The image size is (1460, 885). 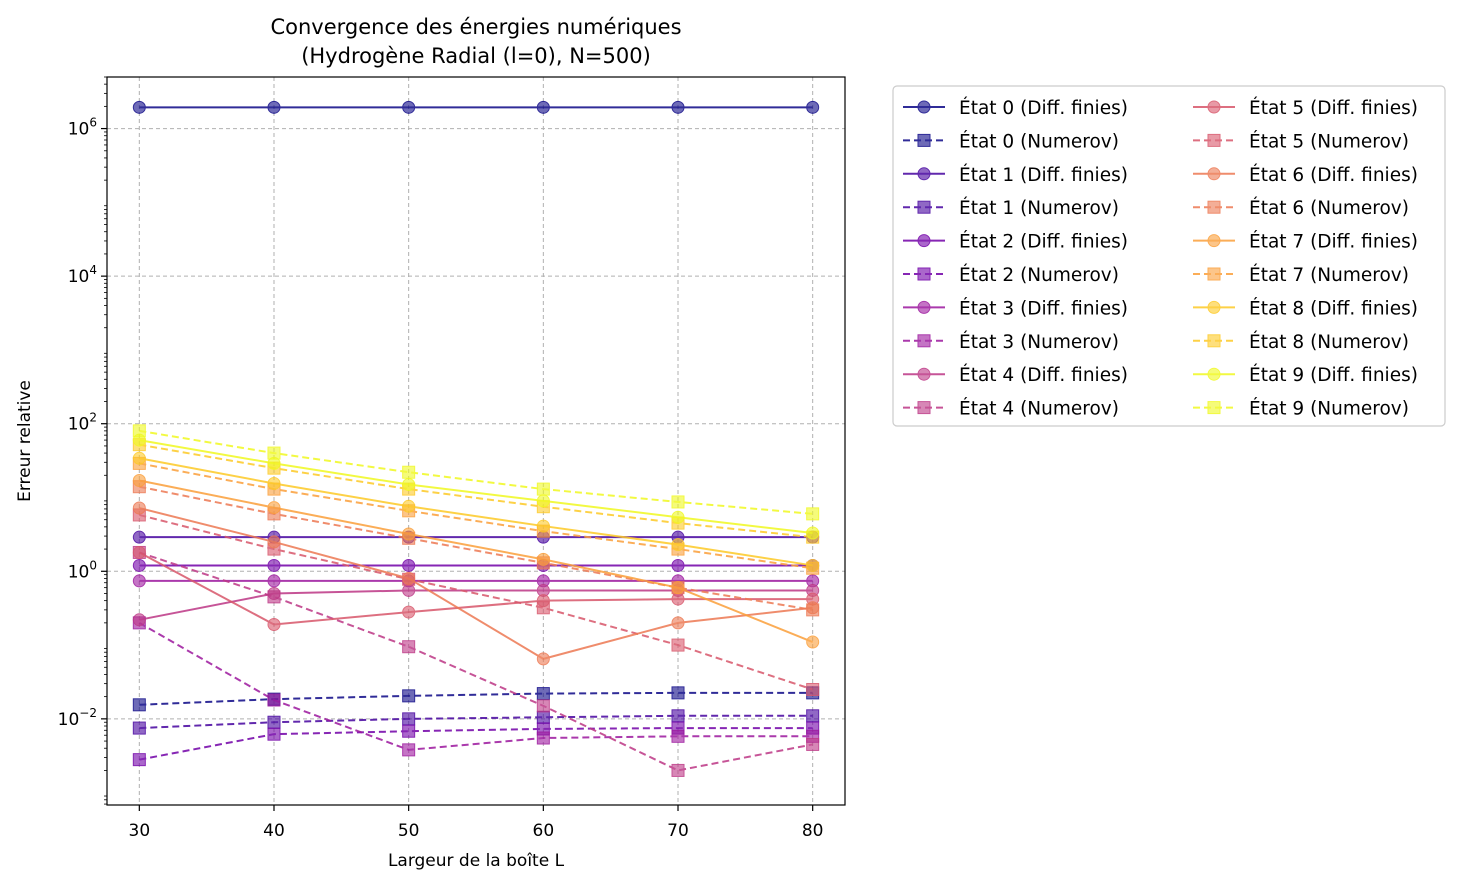 I want to click on legend-label: État 5 (Numerov), so click(x=1329, y=141).